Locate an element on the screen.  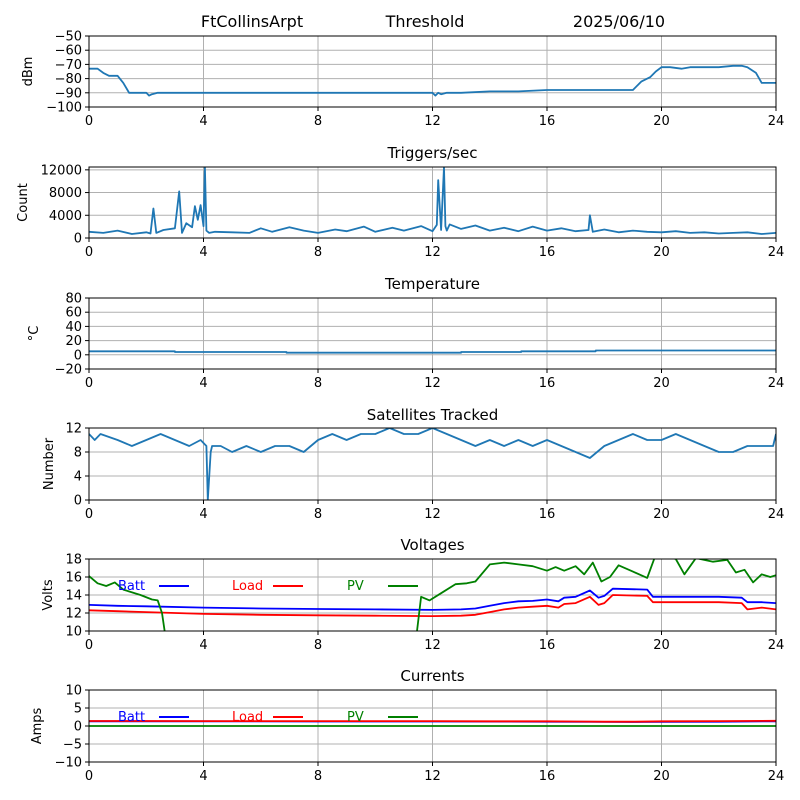
y-axis-label: dBm is located at coordinates (28, 72).